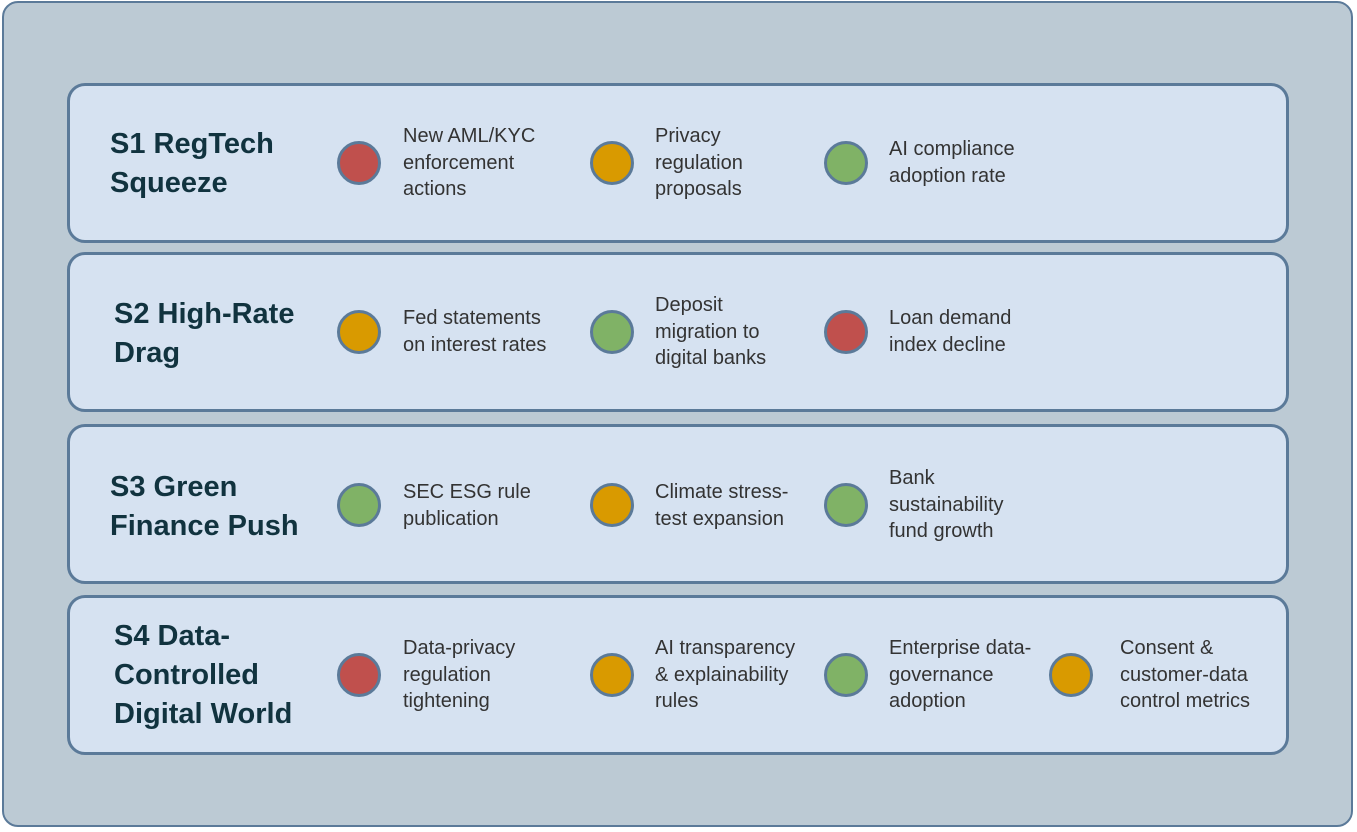  What do you see at coordinates (204, 333) in the screenshot?
I see `scenario-title: S2 High-Rate Drag` at bounding box center [204, 333].